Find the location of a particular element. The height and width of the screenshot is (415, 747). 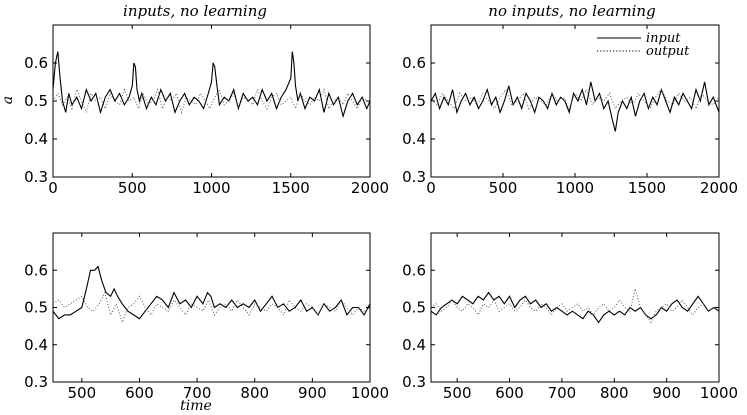

legend: input output is located at coordinates (643, 45).